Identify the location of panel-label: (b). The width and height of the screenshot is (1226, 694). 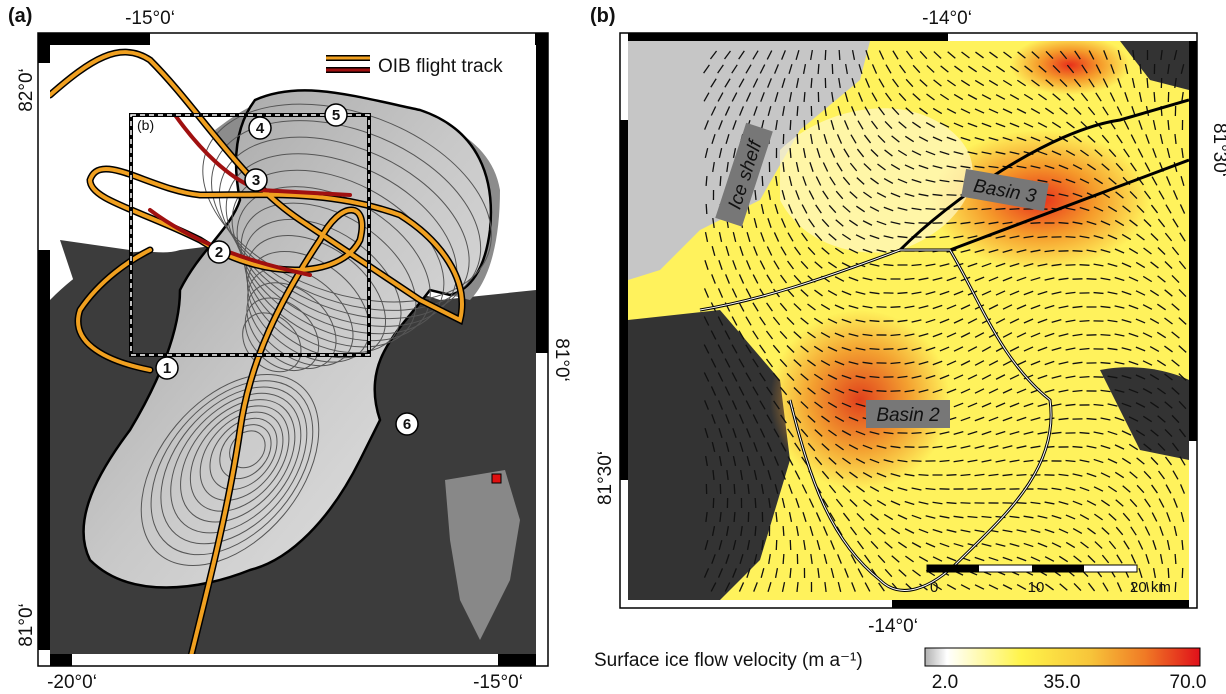
(603, 16).